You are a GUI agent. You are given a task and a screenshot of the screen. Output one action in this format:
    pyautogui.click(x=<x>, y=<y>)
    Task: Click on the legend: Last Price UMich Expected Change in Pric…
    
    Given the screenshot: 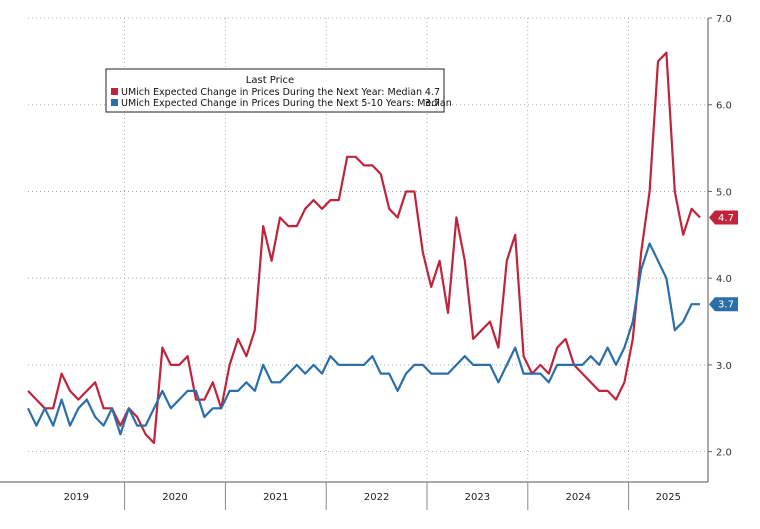 What is the action you would take?
    pyautogui.click(x=278, y=90)
    